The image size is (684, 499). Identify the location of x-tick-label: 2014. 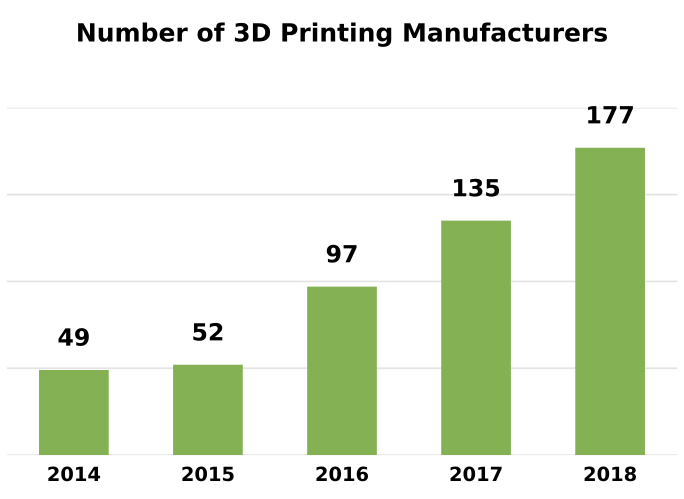
(74, 474).